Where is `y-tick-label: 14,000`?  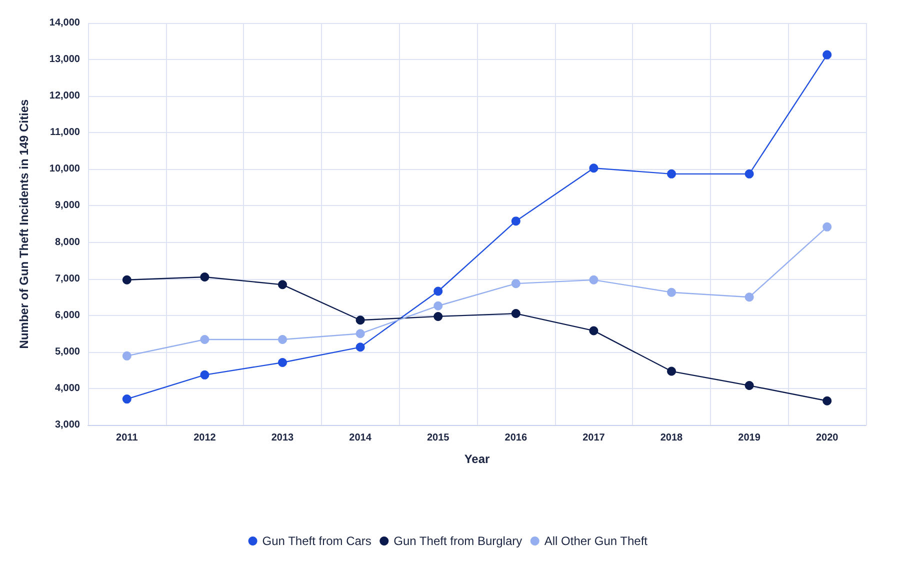
y-tick-label: 14,000 is located at coordinates (64, 23).